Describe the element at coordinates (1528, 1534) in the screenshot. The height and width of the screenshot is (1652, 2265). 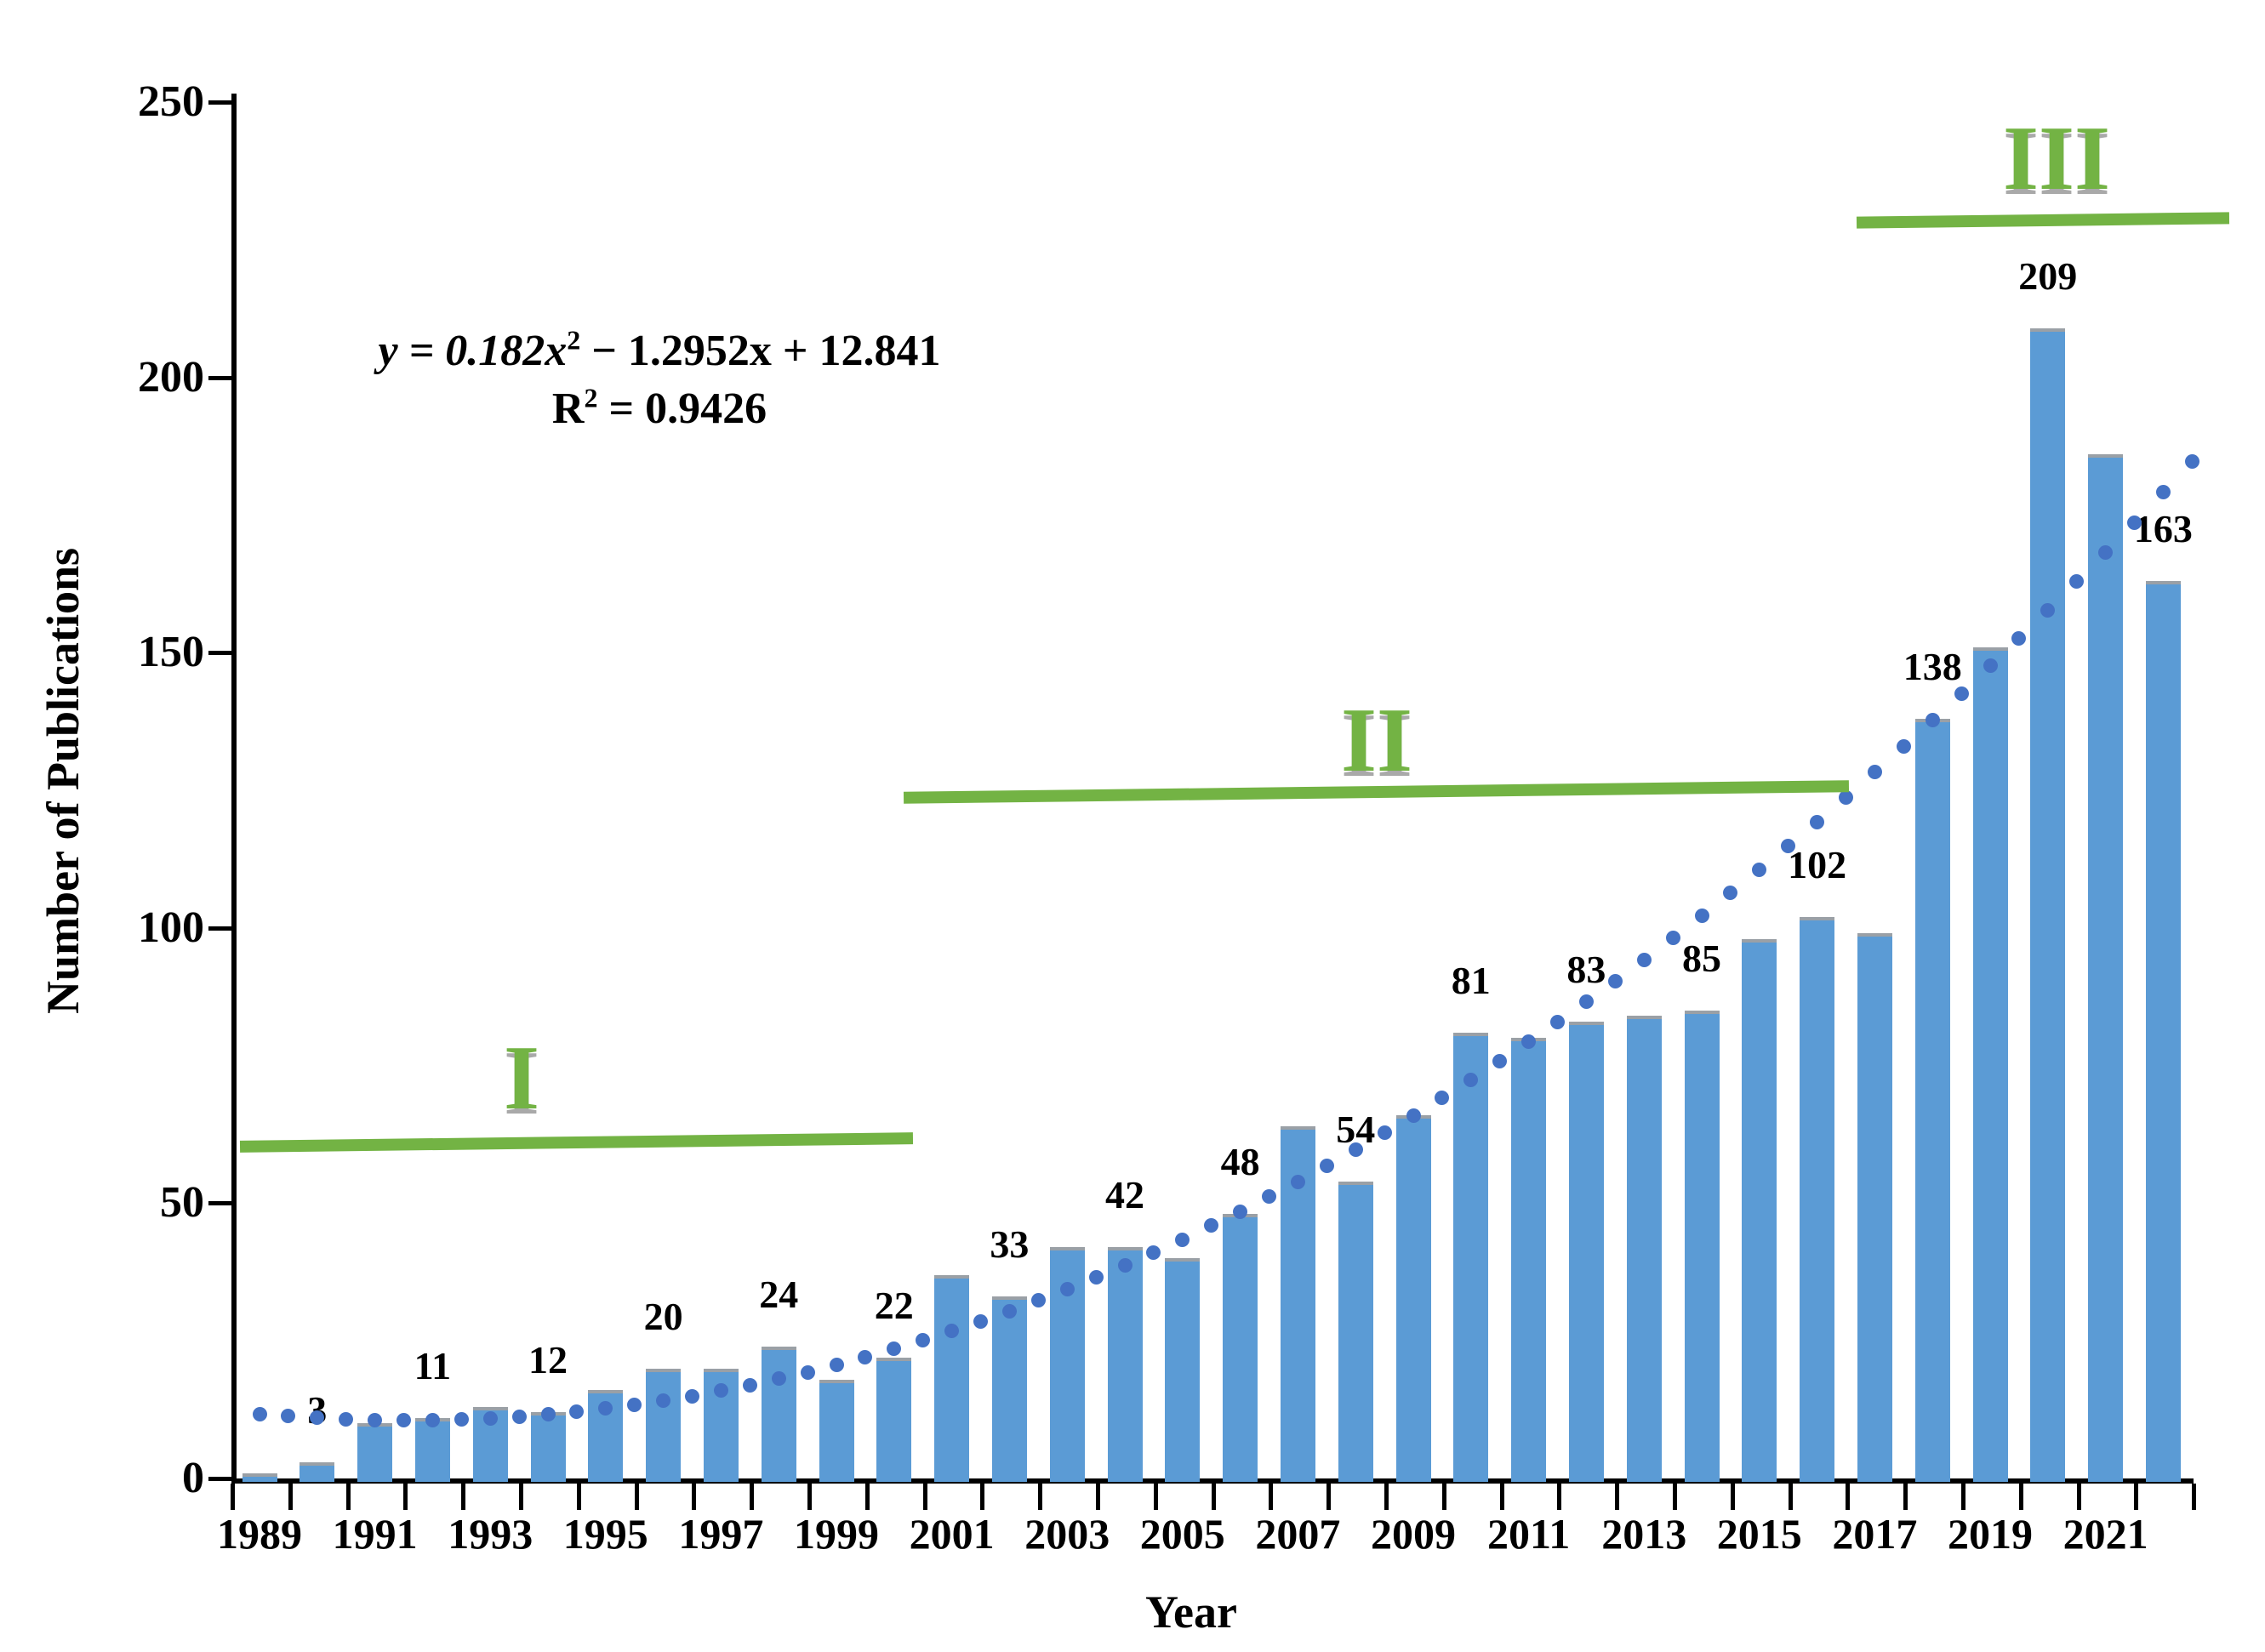
I see `x-tick-label: 2011` at that location.